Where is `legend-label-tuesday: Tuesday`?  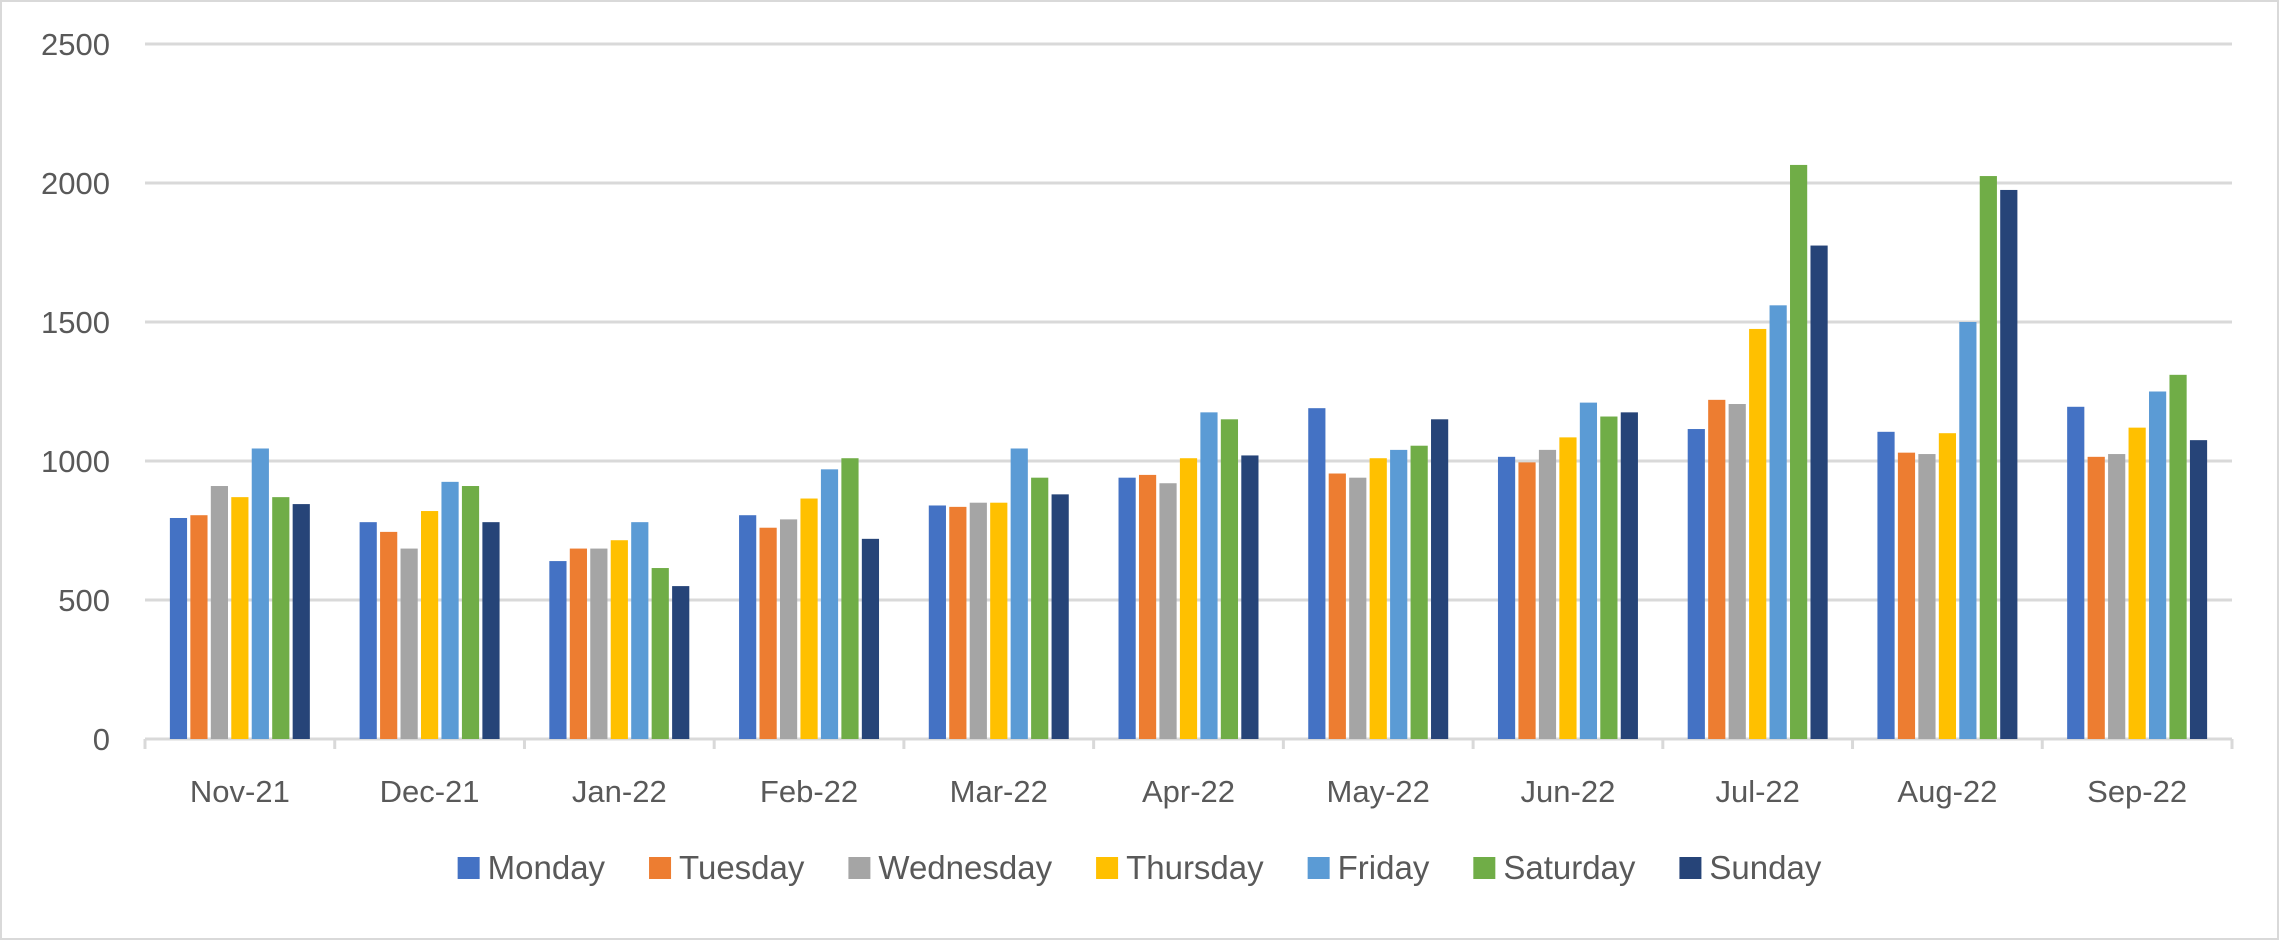
legend-label-tuesday: Tuesday is located at coordinates (742, 867).